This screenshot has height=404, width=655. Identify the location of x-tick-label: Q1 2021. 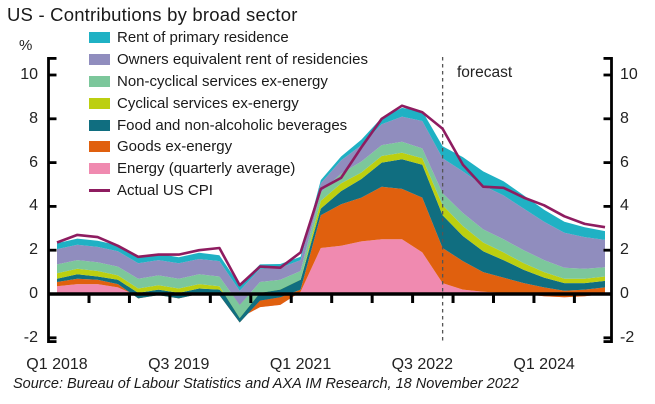
(300, 364).